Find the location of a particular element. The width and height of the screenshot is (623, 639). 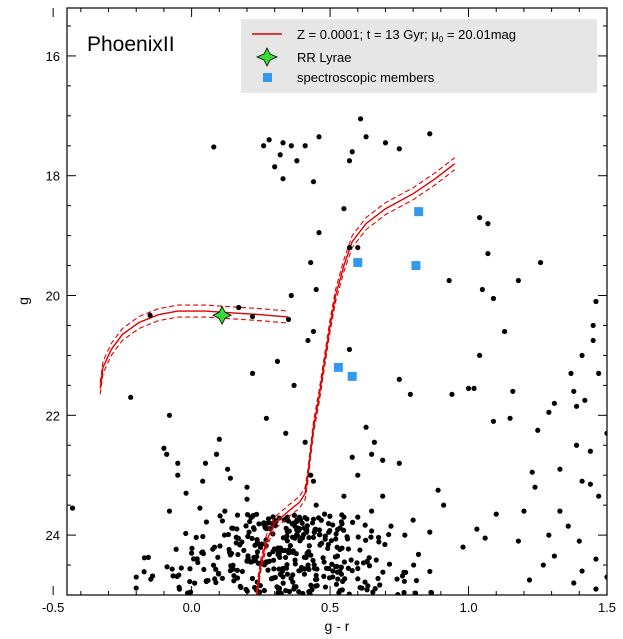

legend-rr-lyrae-marker is located at coordinates (267, 57).